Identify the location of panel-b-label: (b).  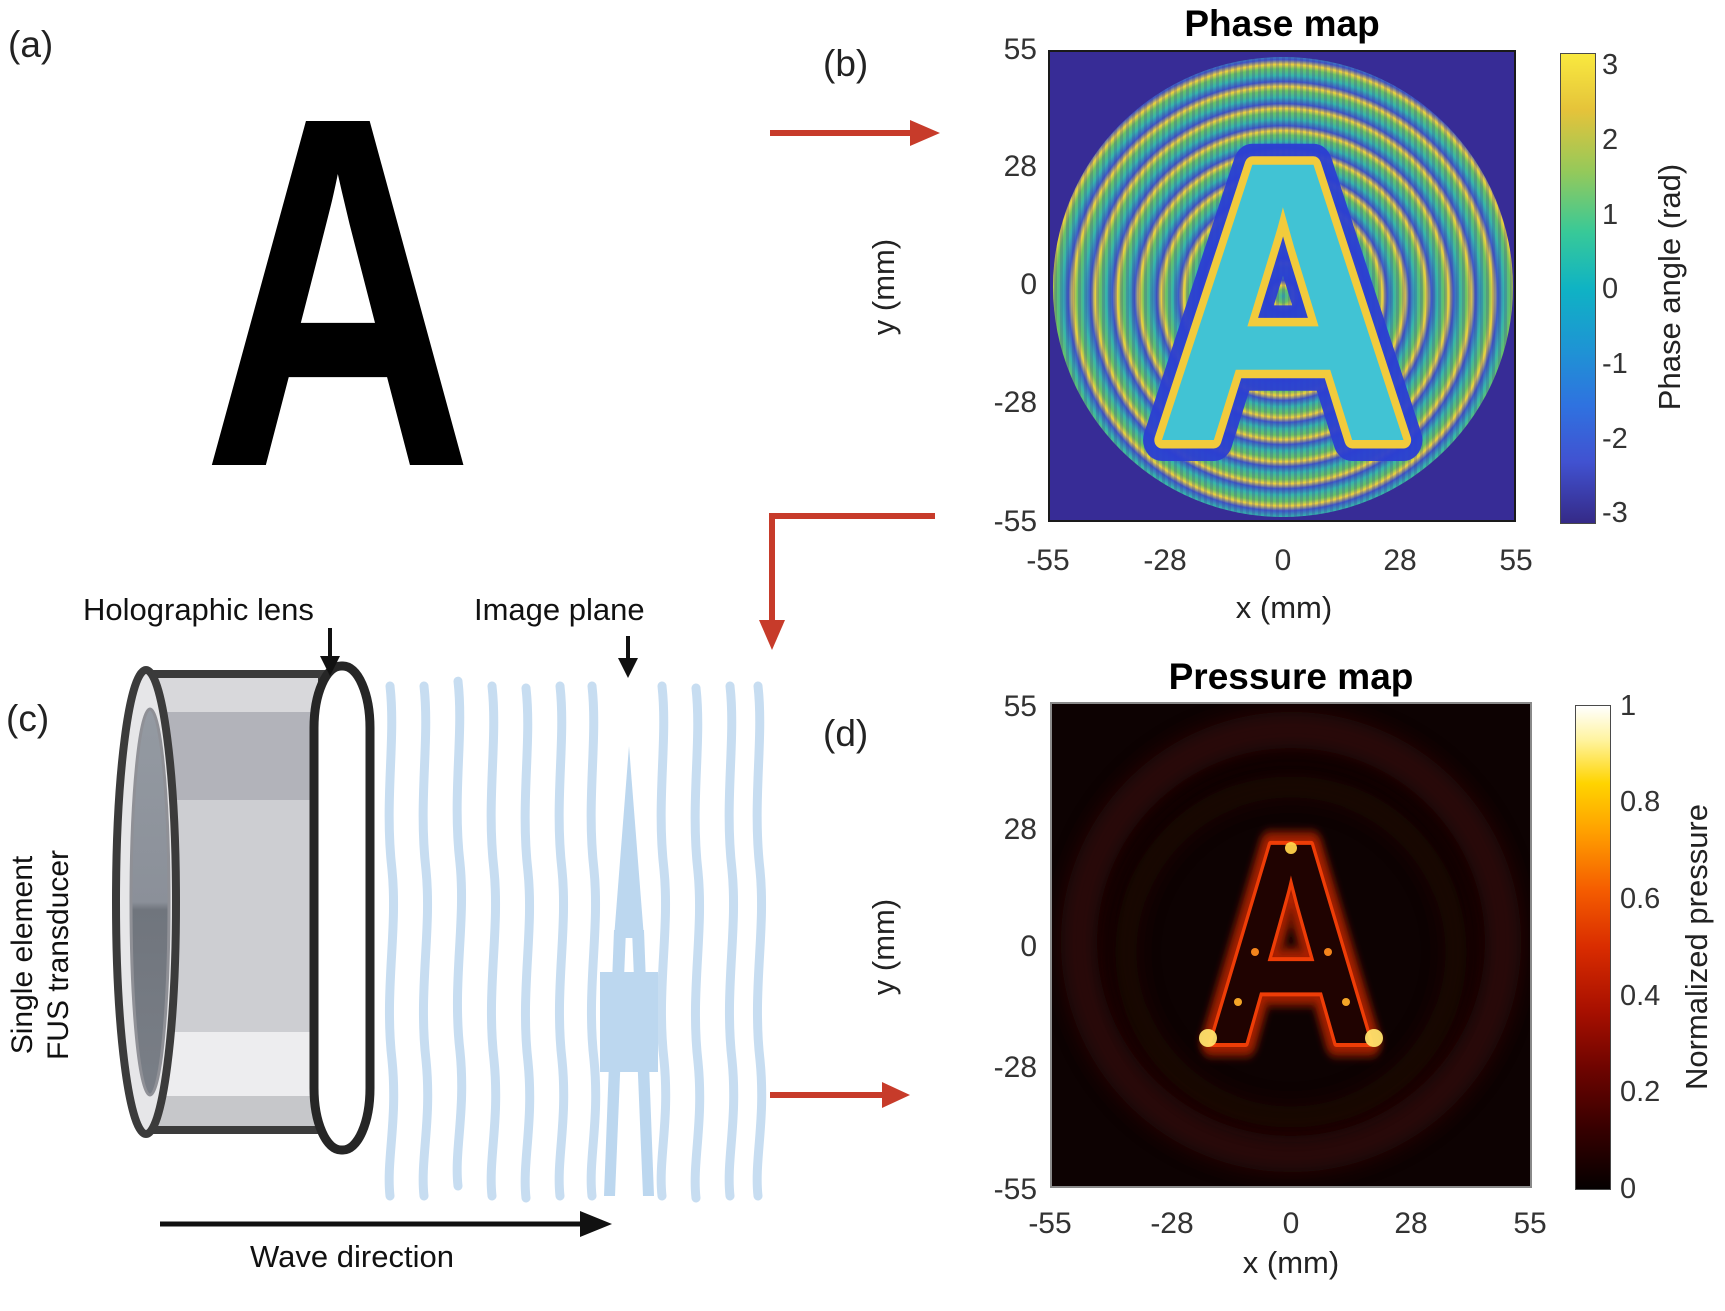
(846, 63).